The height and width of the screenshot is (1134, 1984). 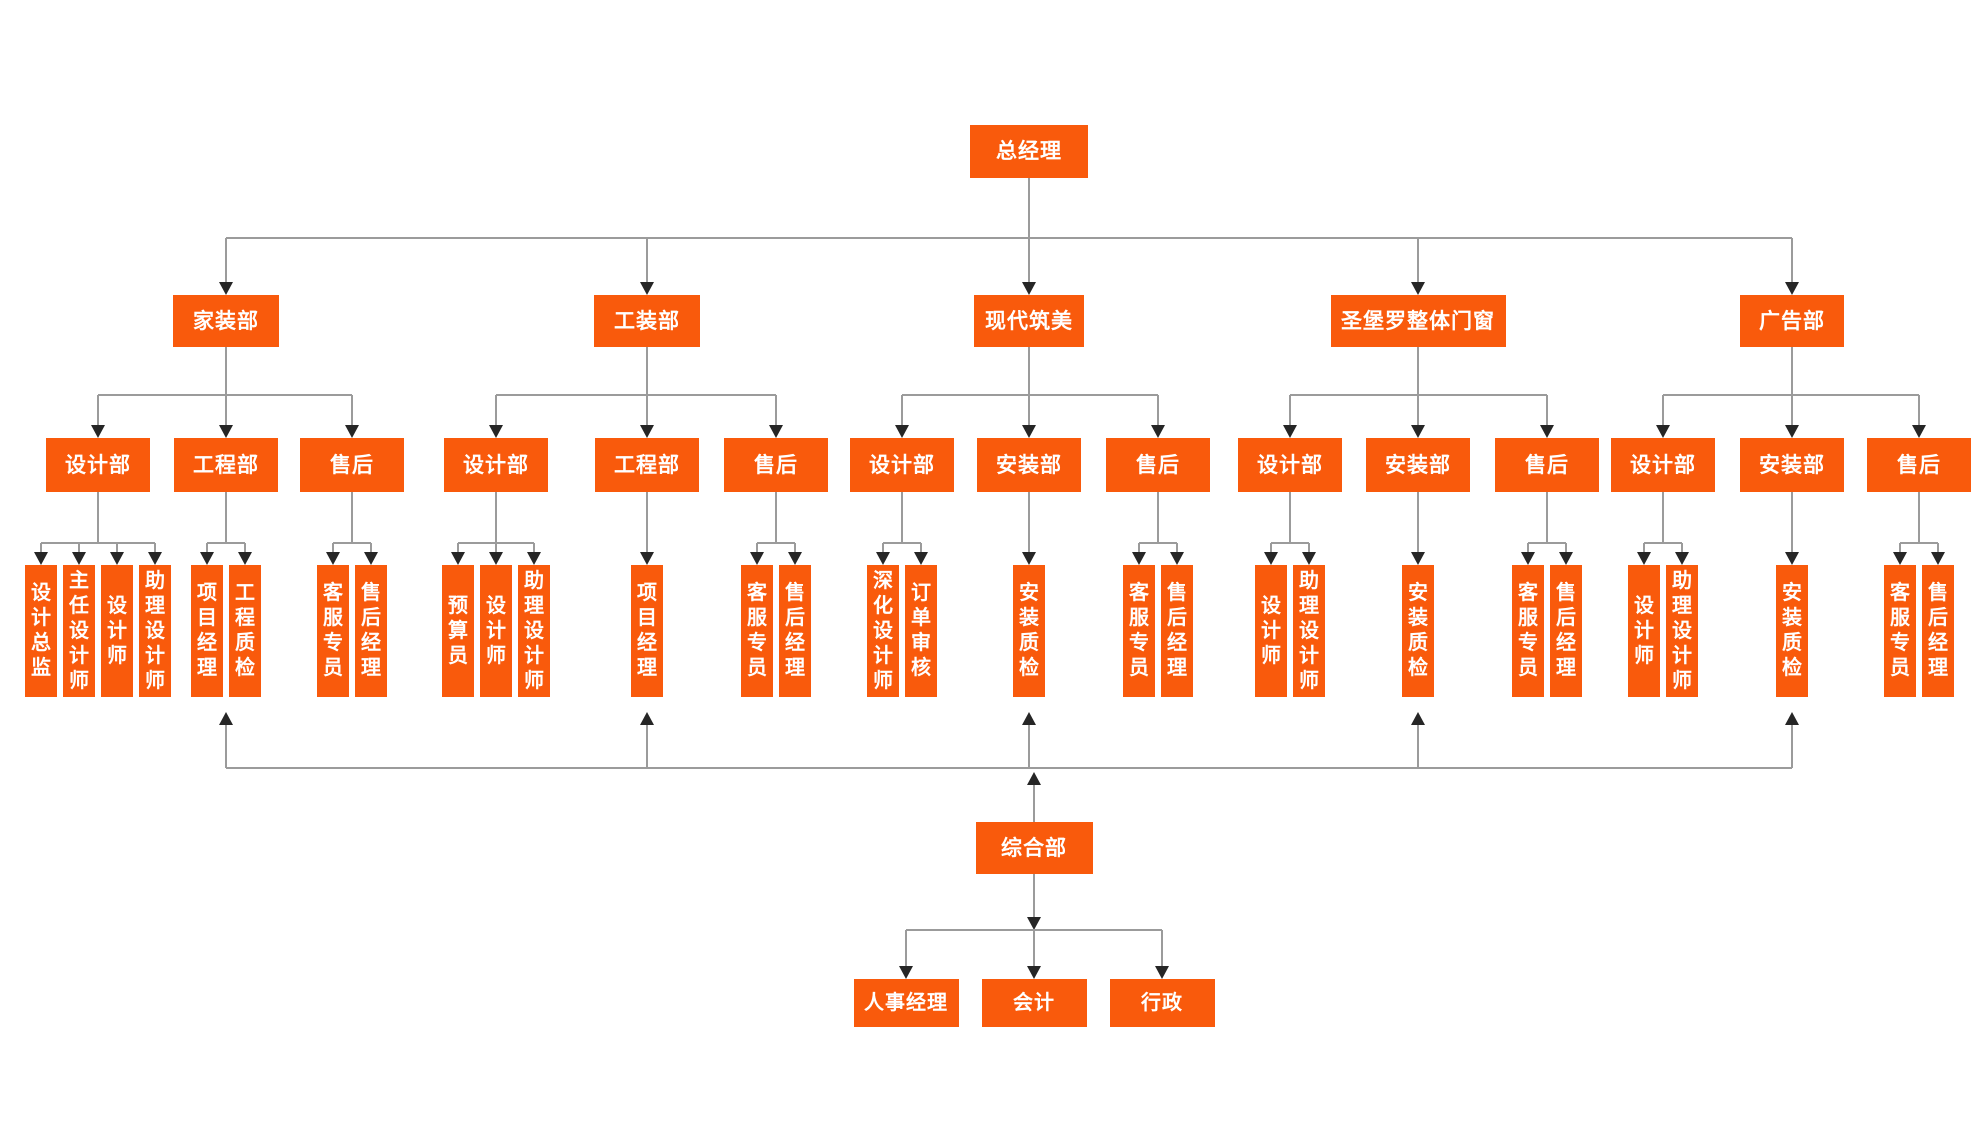 What do you see at coordinates (1029, 631) in the screenshot?
I see `role-node-2-1-0: 安装质检` at bounding box center [1029, 631].